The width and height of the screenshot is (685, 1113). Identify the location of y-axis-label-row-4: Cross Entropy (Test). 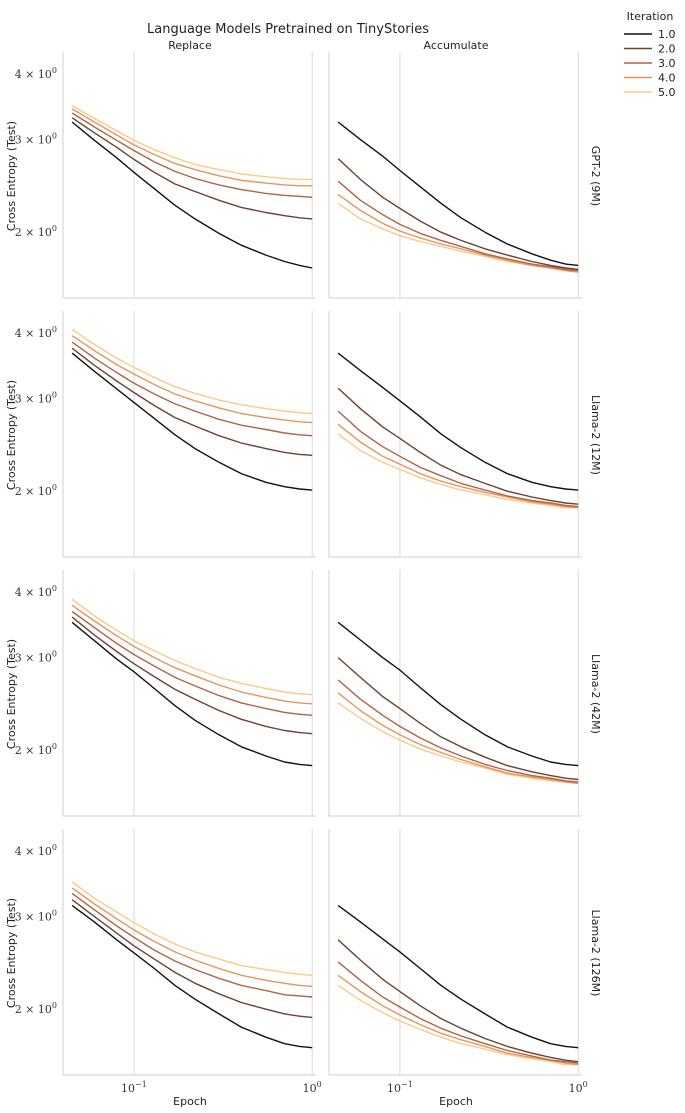
(11, 953).